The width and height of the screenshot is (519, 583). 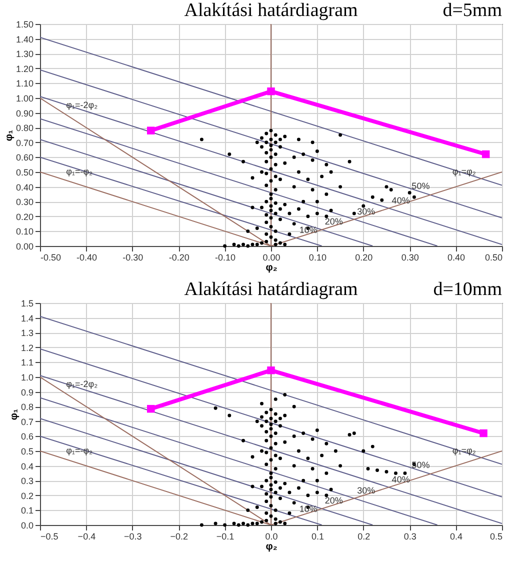 I want to click on y-tick-label: 0.8, so click(x=27, y=407).